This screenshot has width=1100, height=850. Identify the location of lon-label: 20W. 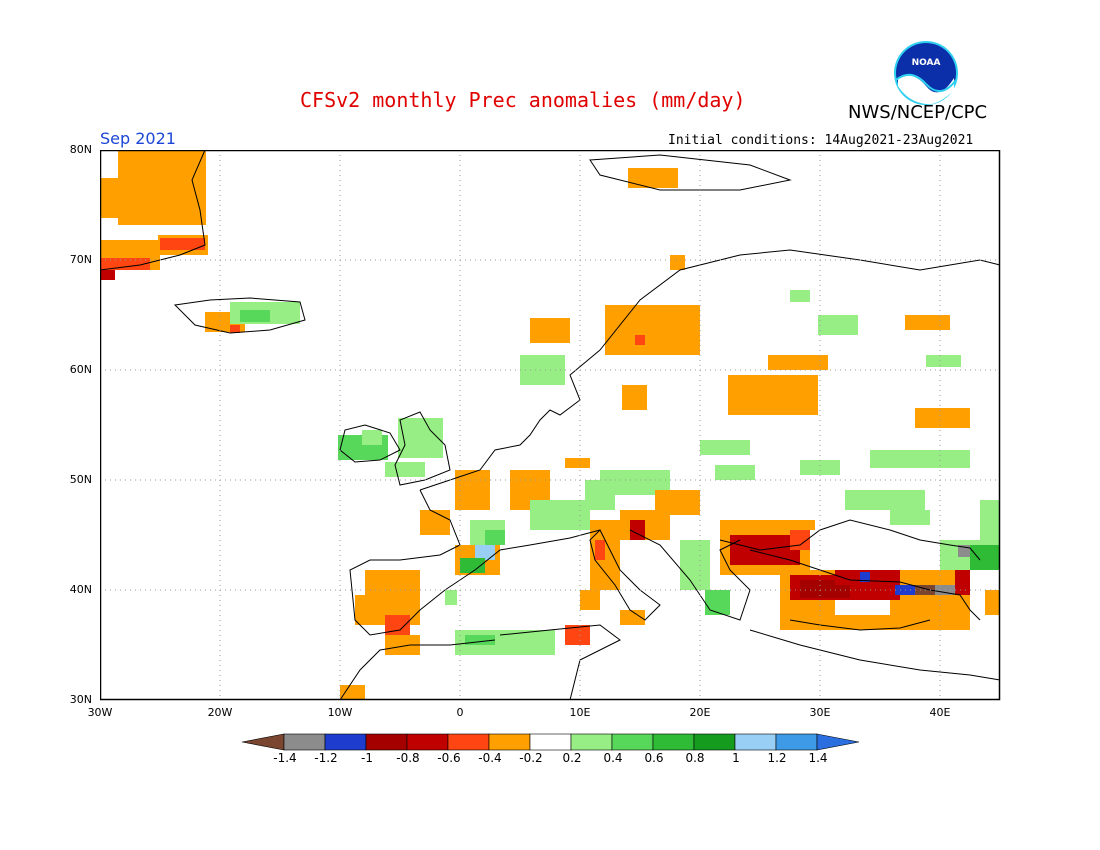
(220, 712).